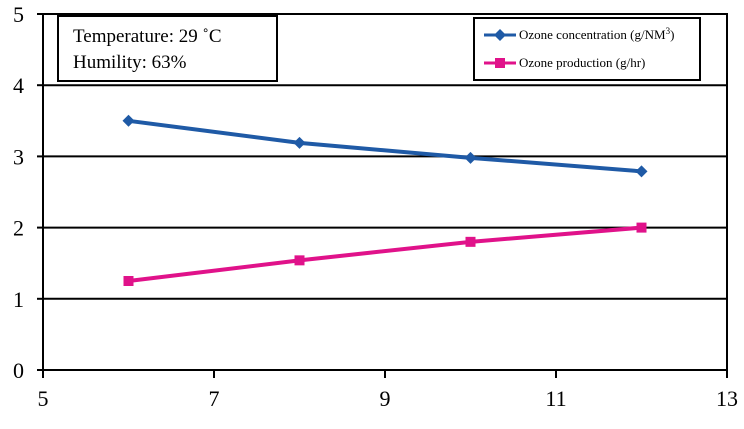  I want to click on x-tick-label: 7, so click(214, 398).